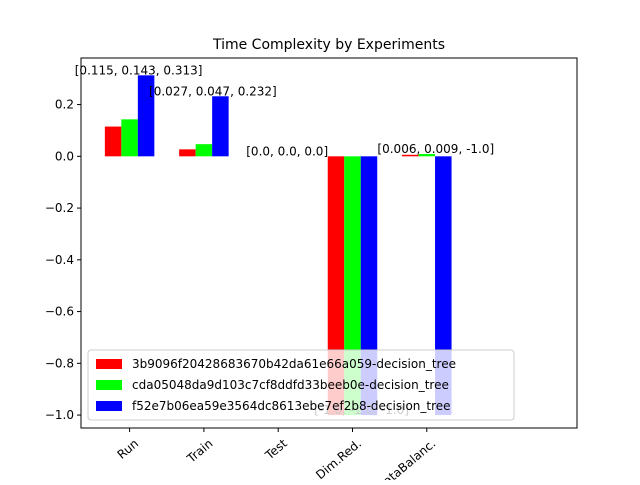 Image resolution: width=640 pixels, height=485 pixels. What do you see at coordinates (59, 415) in the screenshot?
I see `y-tick-label: −1.0` at bounding box center [59, 415].